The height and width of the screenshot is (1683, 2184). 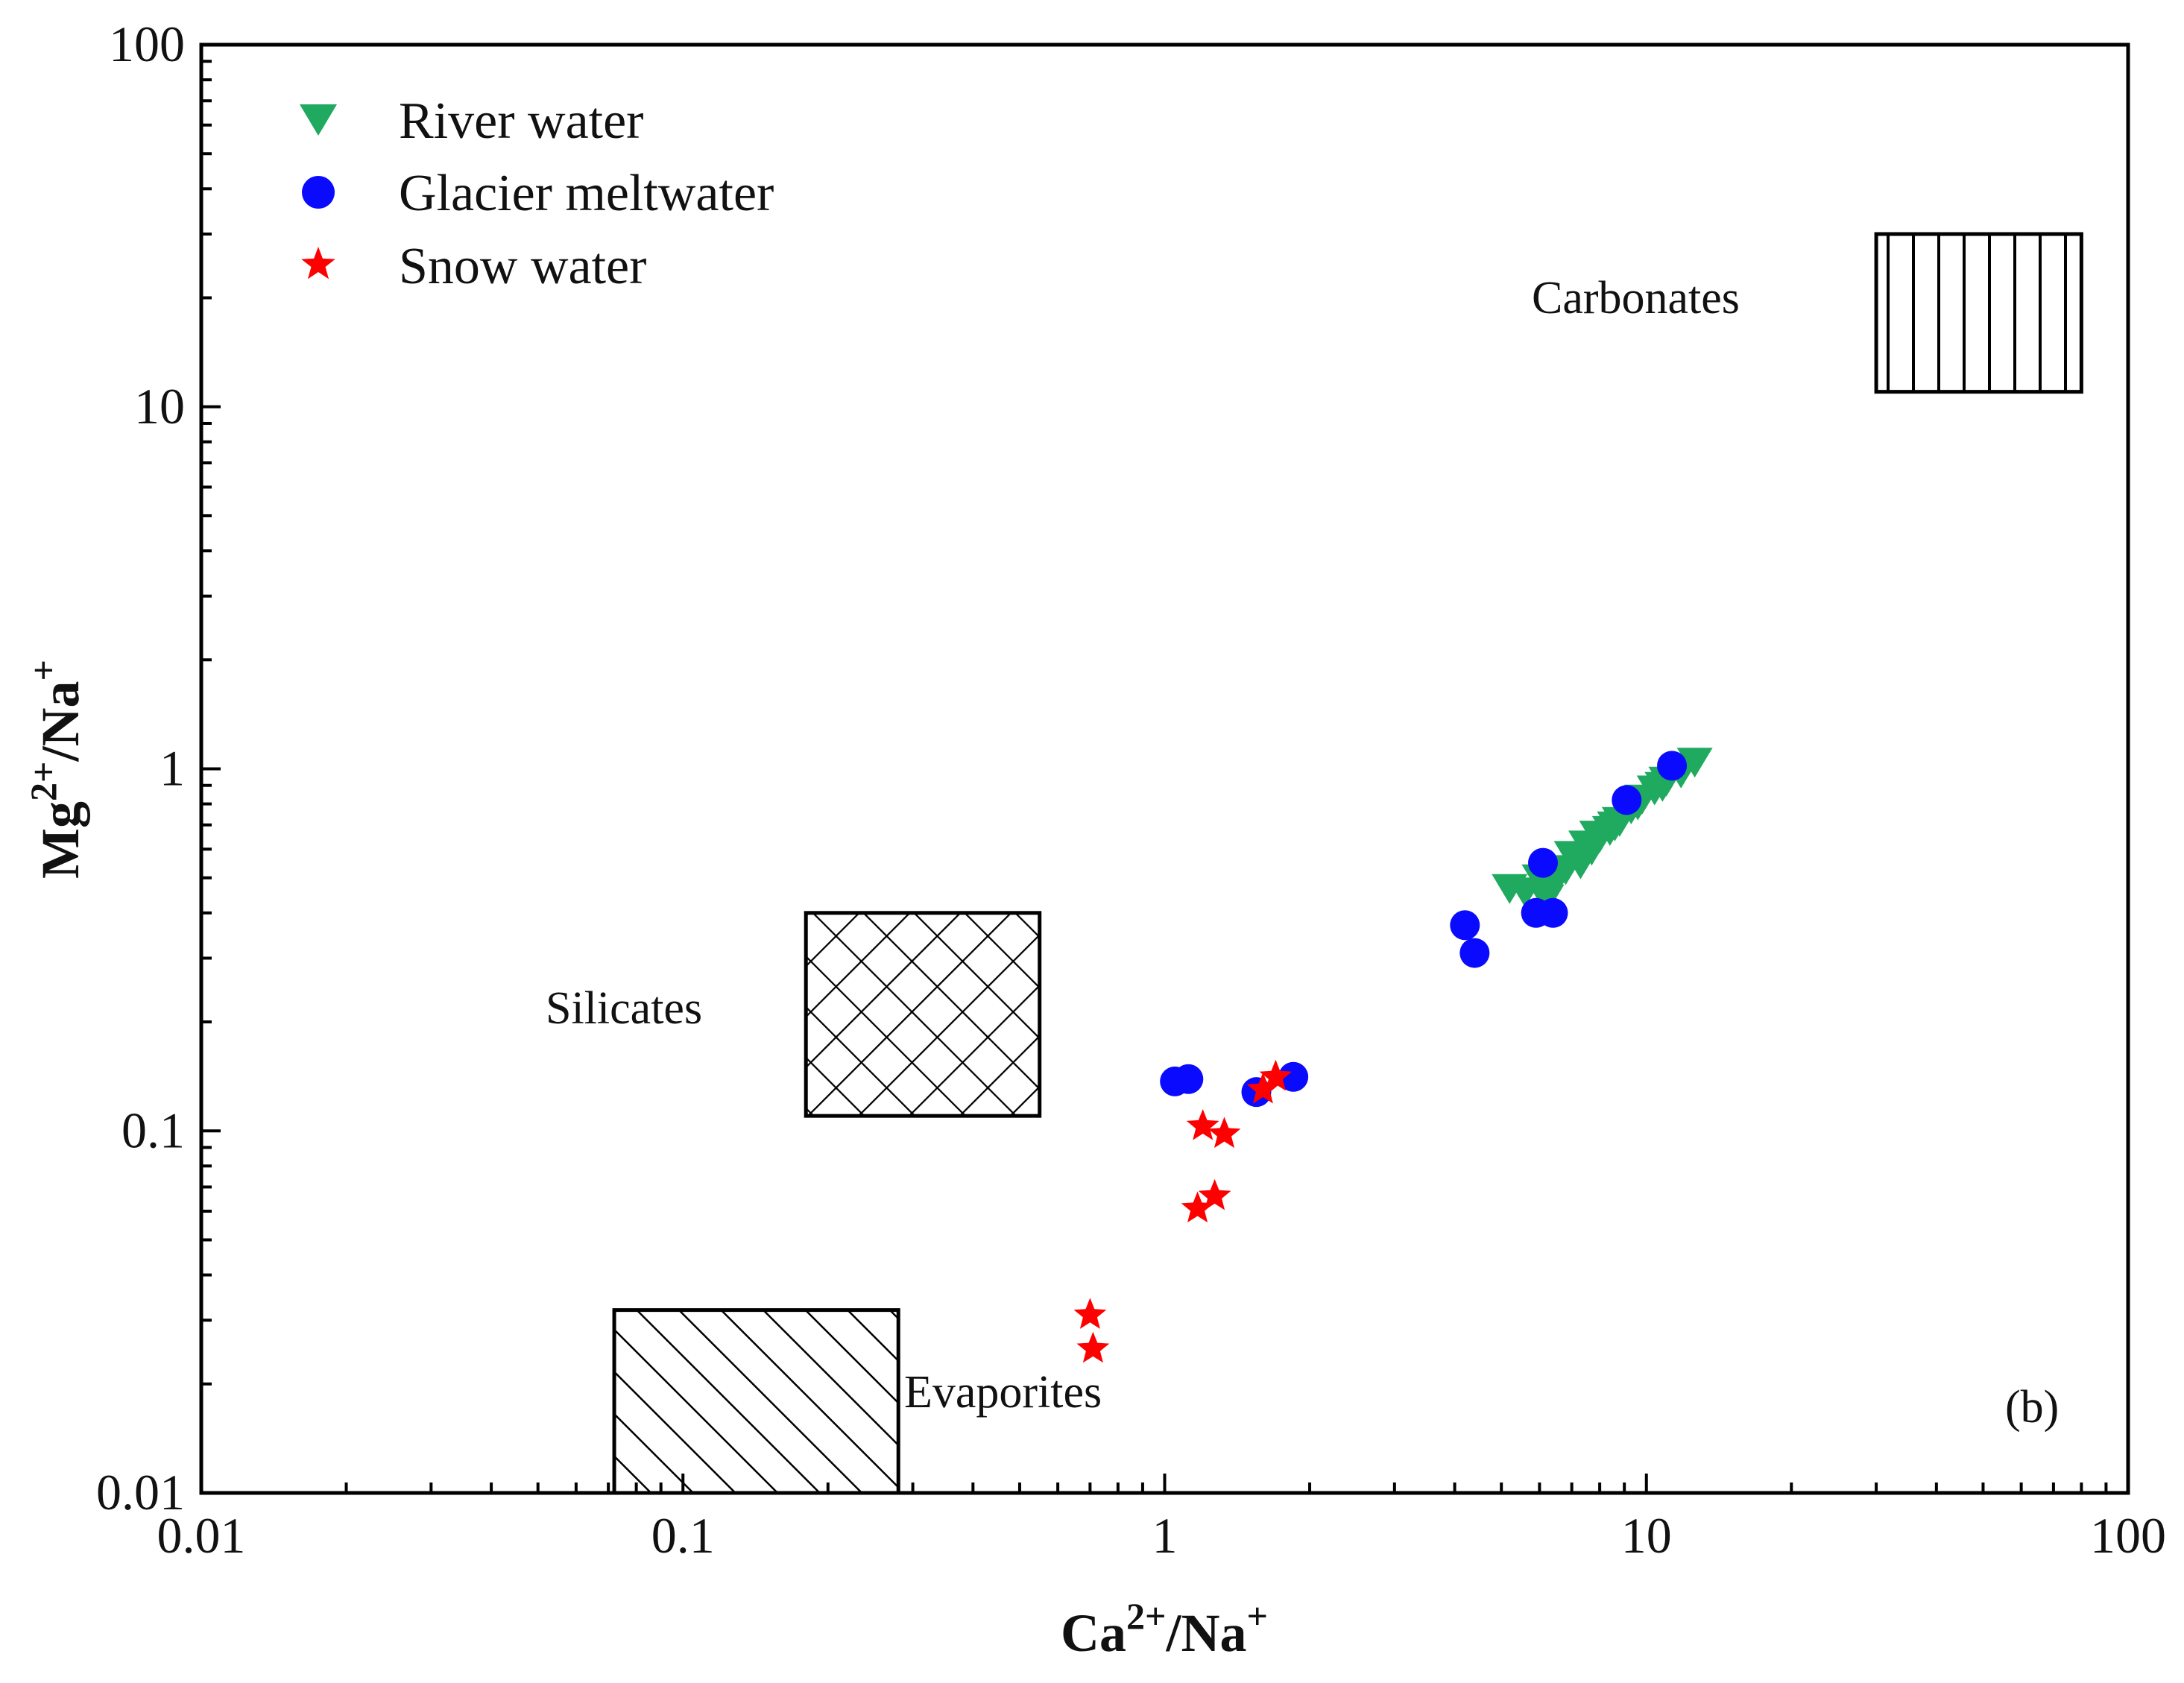 I want to click on region-box-silicates, so click(x=923, y=1014).